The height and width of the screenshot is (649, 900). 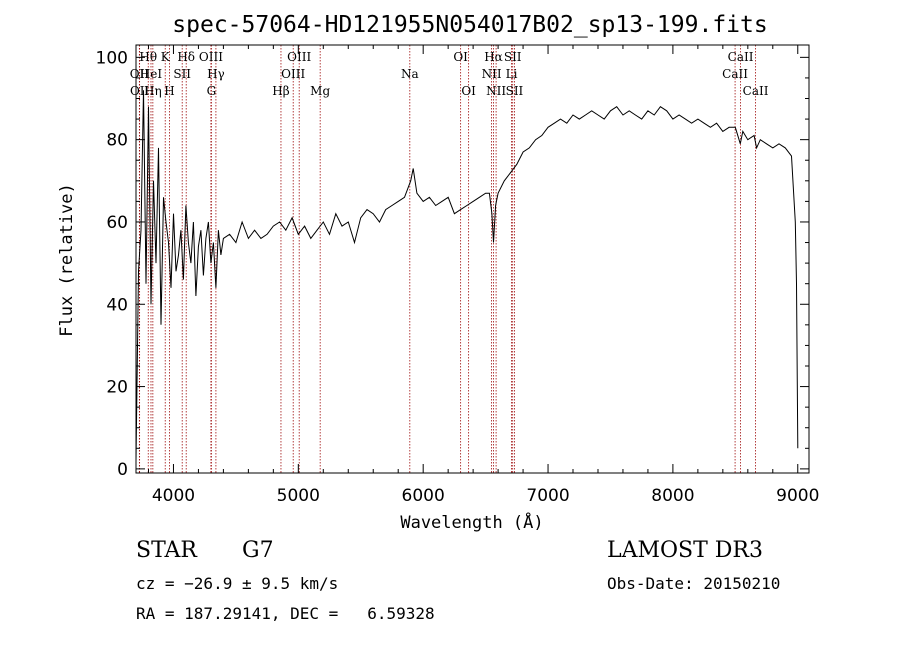 What do you see at coordinates (320, 91) in the screenshot?
I see `spectral-line-label: Mg` at bounding box center [320, 91].